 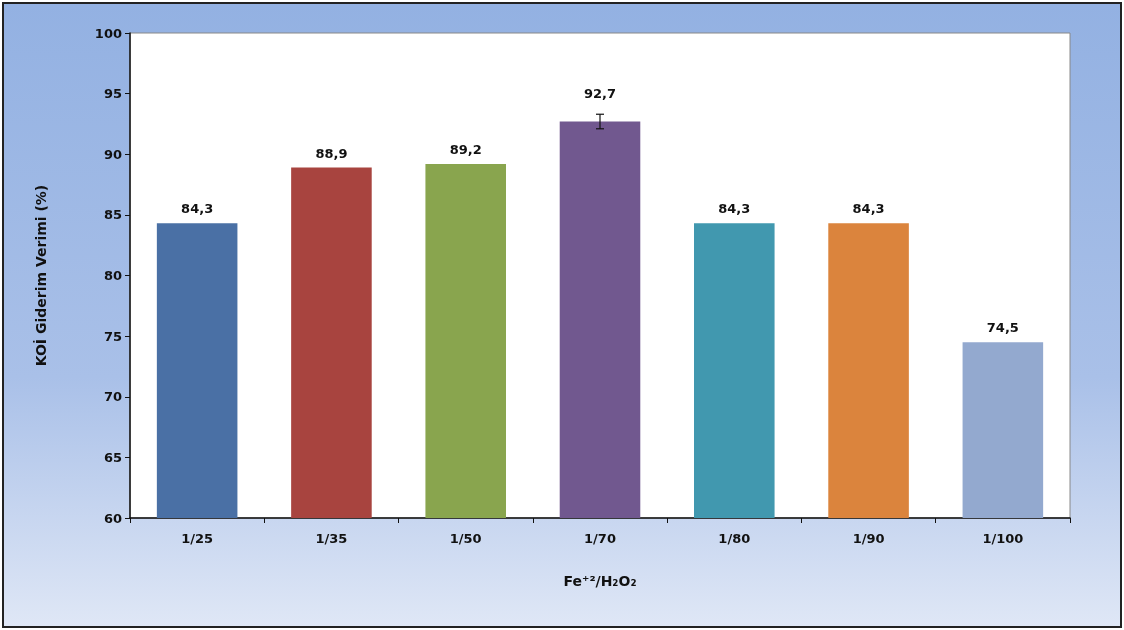 I want to click on x-axis-title: Fe⁺²/H₂O₂, so click(x=600, y=581).